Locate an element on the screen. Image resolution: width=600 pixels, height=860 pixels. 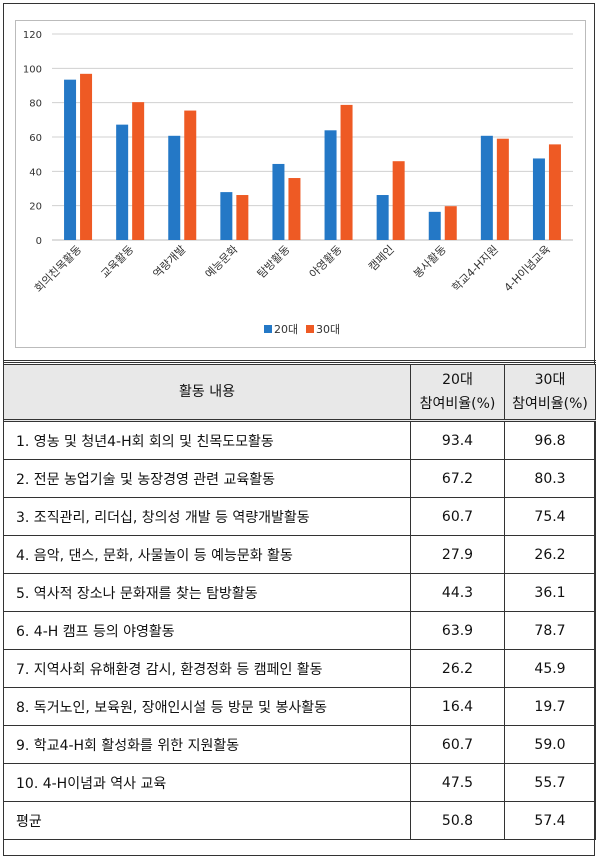
header-30s-line1: 30대 is located at coordinates (550, 380).